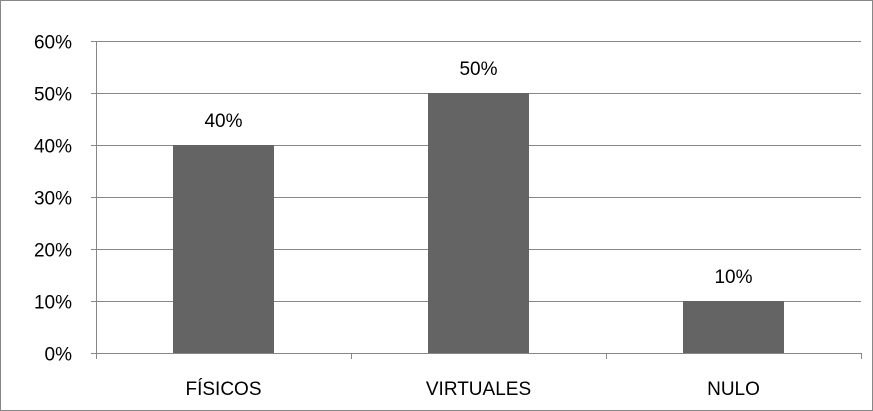  Describe the element at coordinates (478, 389) in the screenshot. I see `x-tick-label: VIRTUALES` at that location.